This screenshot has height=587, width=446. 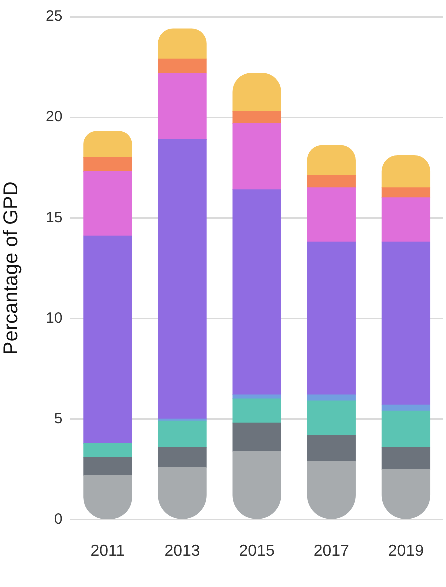 What do you see at coordinates (406, 551) in the screenshot?
I see `x-tick-label: 2019` at bounding box center [406, 551].